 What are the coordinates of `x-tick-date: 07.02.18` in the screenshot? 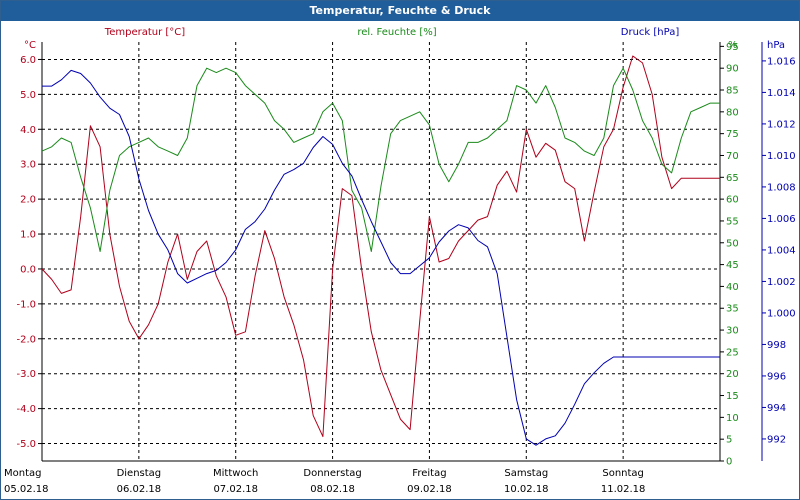 It's located at (235, 489).